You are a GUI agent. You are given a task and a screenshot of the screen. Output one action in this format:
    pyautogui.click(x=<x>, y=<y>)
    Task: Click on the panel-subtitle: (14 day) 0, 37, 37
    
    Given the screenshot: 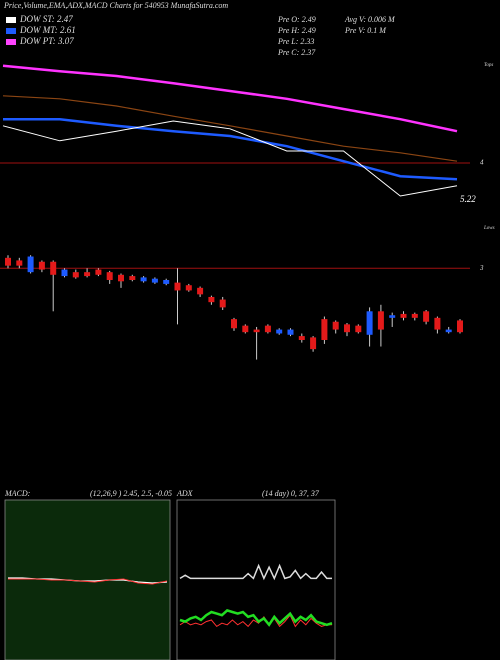 What is the action you would take?
    pyautogui.click(x=291, y=493)
    